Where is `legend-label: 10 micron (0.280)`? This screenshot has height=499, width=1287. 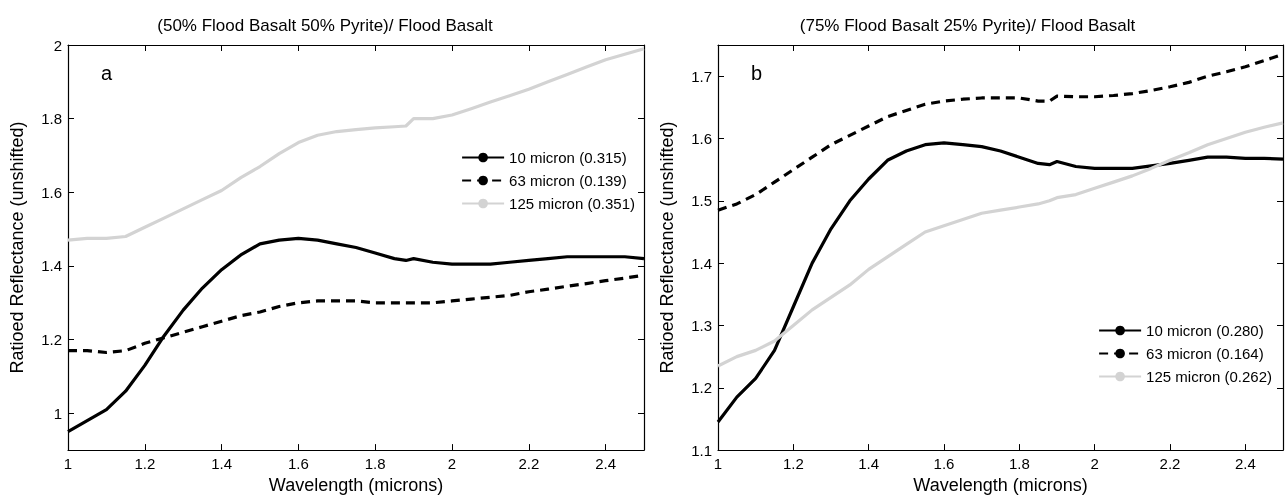 legend-label: 10 micron (0.280) is located at coordinates (1205, 330).